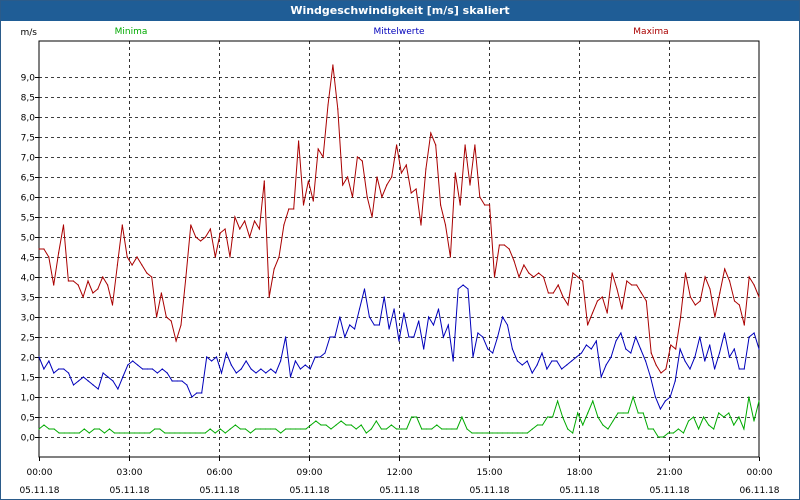  I want to click on y-tick-label: 6,5, so click(28, 179).